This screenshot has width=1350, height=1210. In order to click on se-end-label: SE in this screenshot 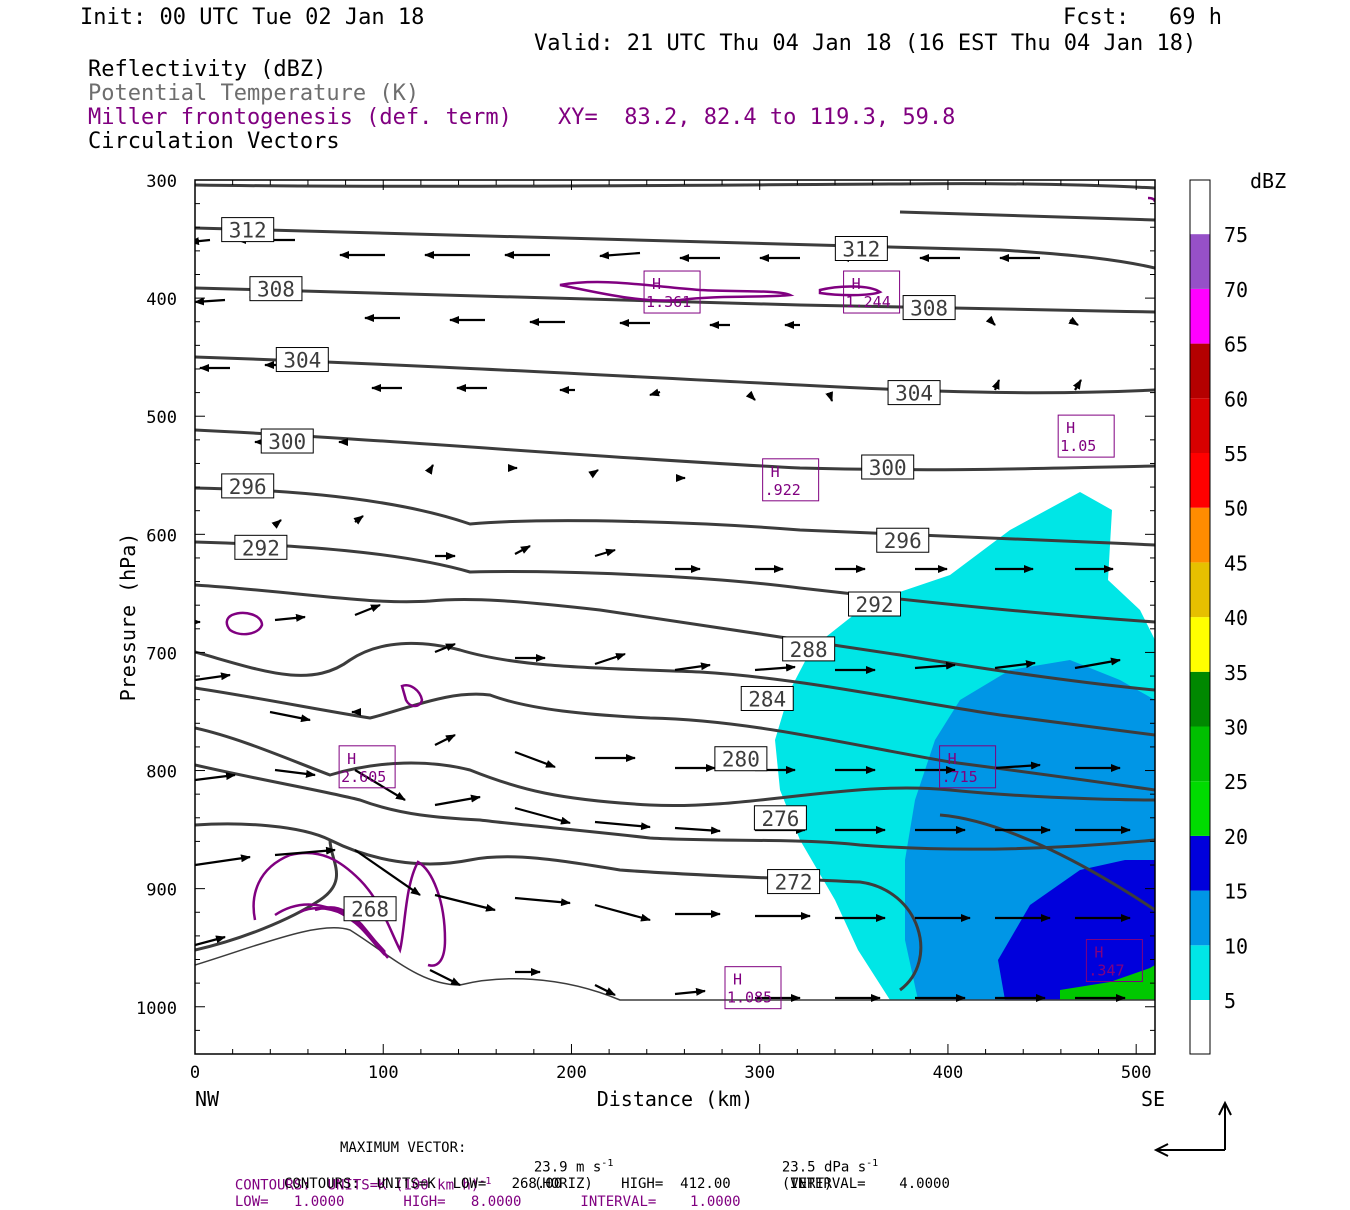, I will do `click(1153, 1099)`.